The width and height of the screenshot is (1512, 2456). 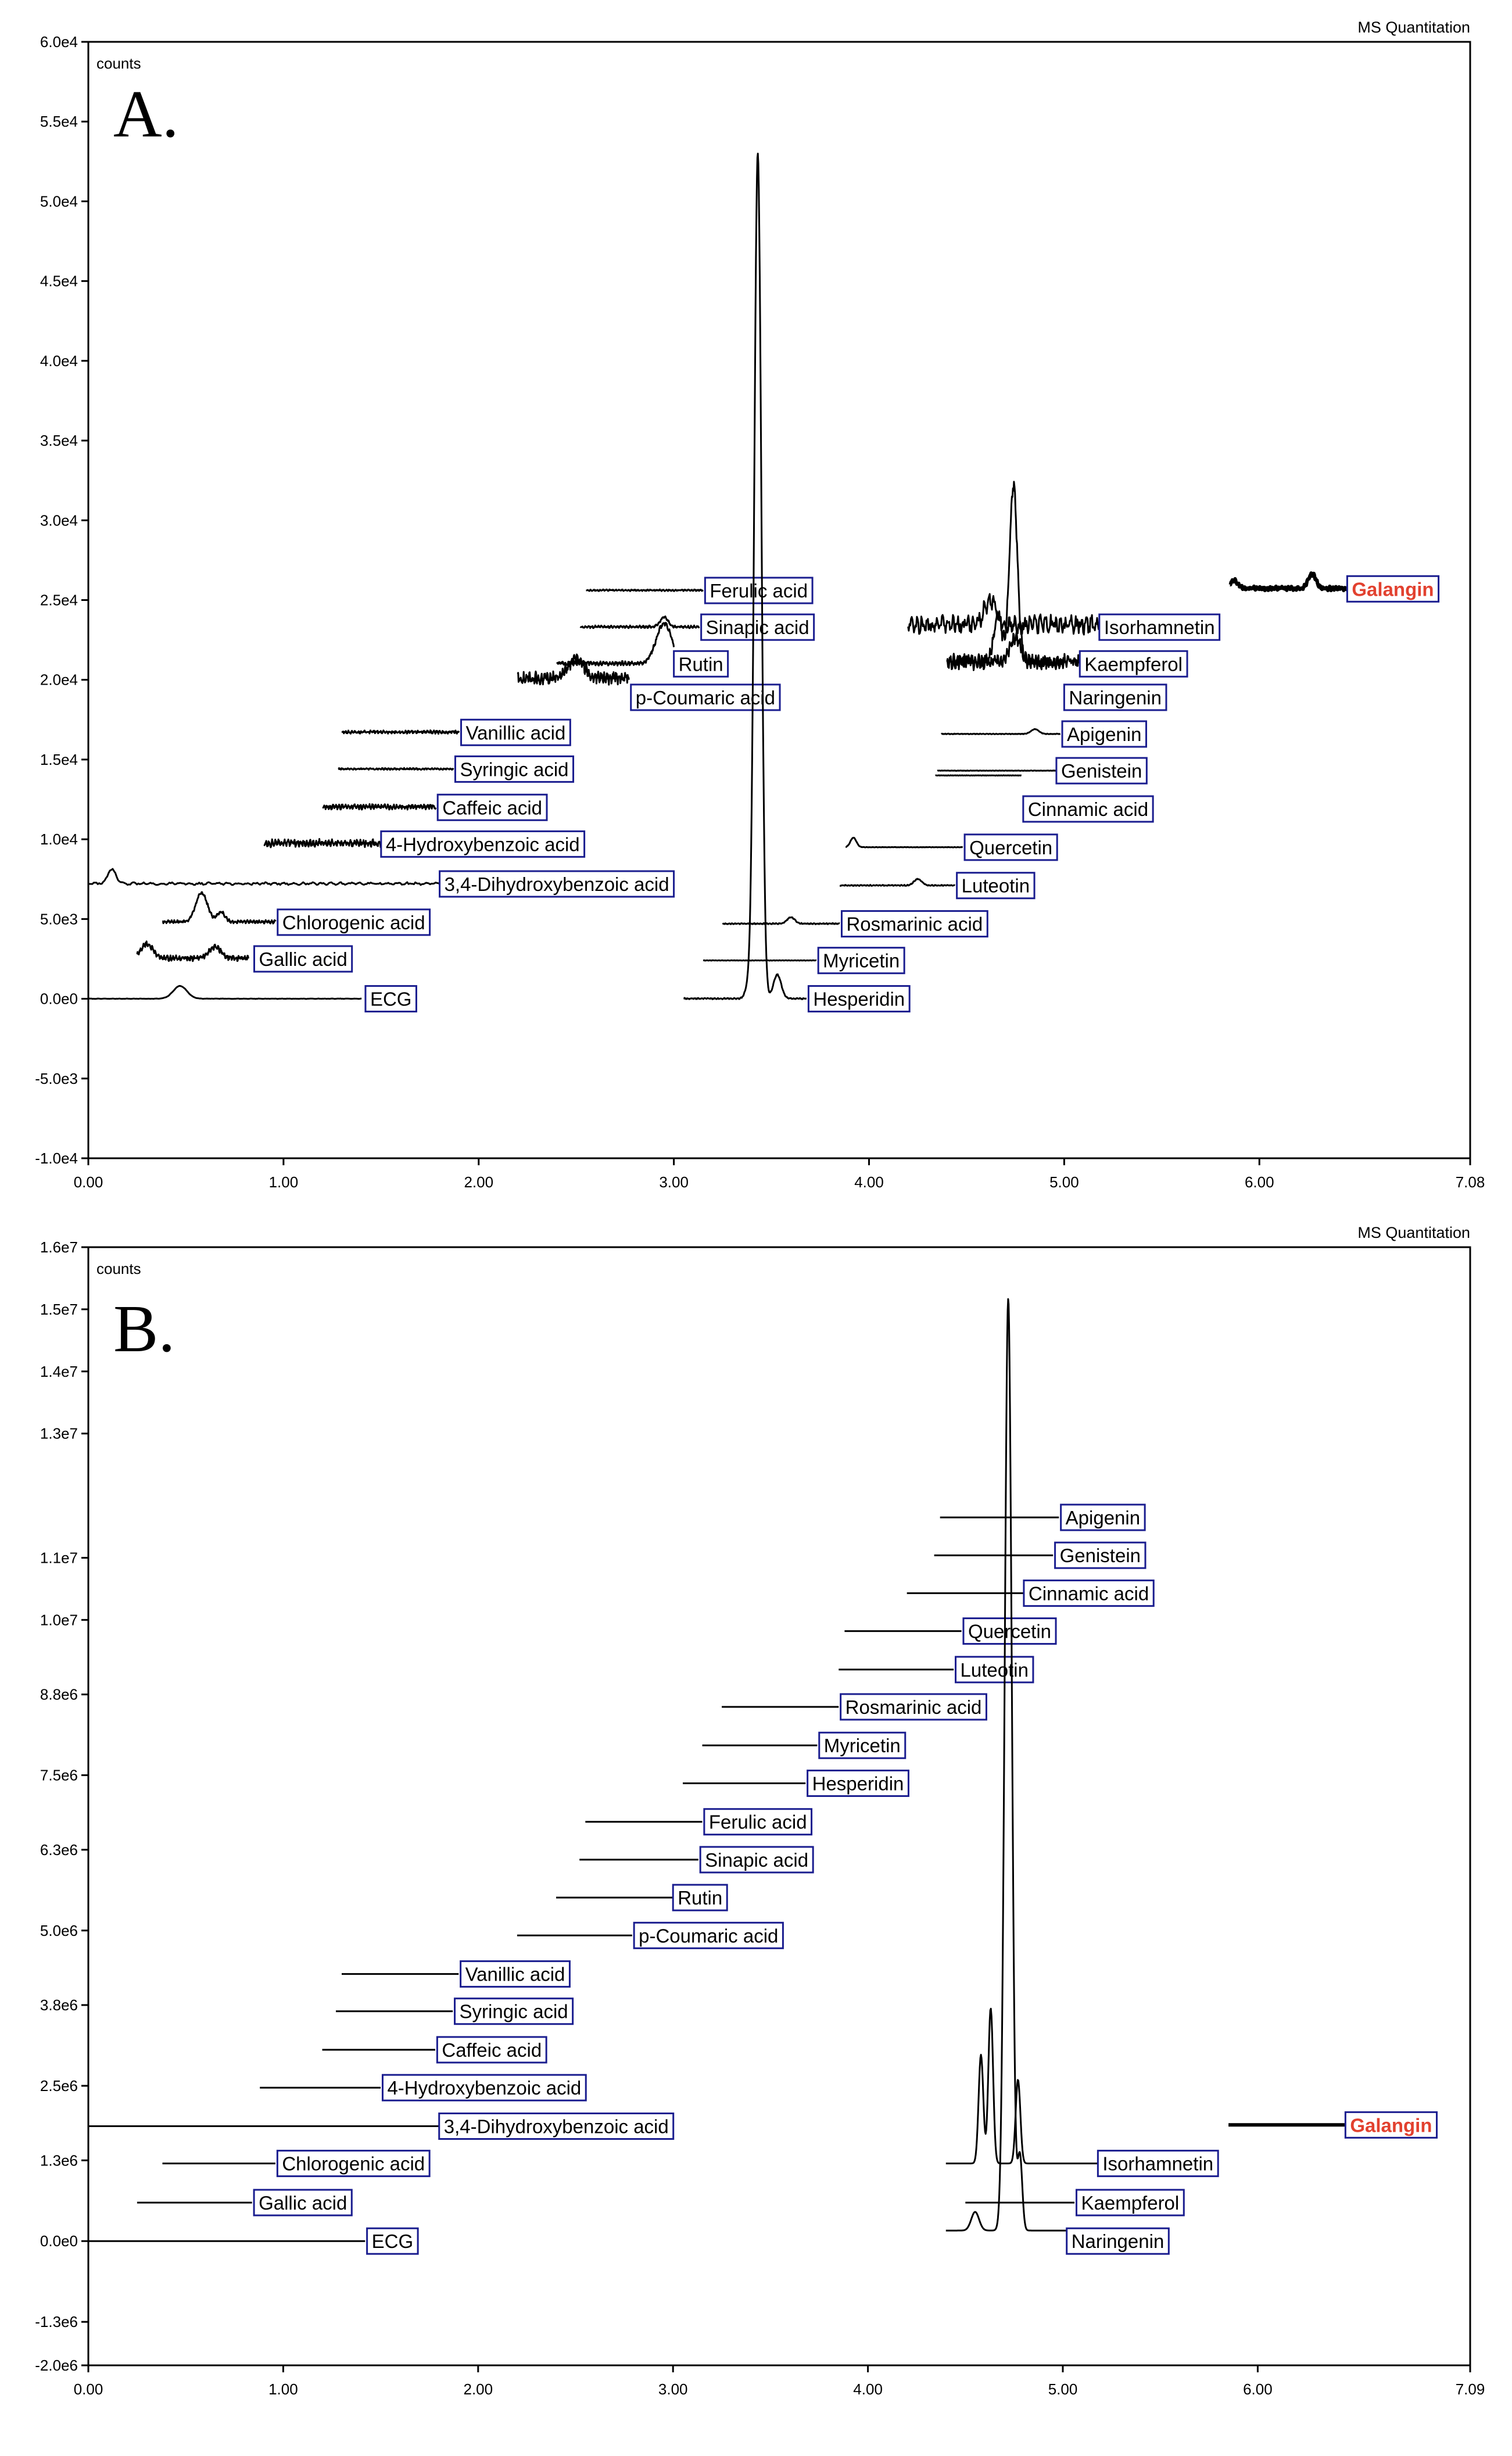 What do you see at coordinates (59, 600) in the screenshot?
I see `y-tick-label: 2.5e4` at bounding box center [59, 600].